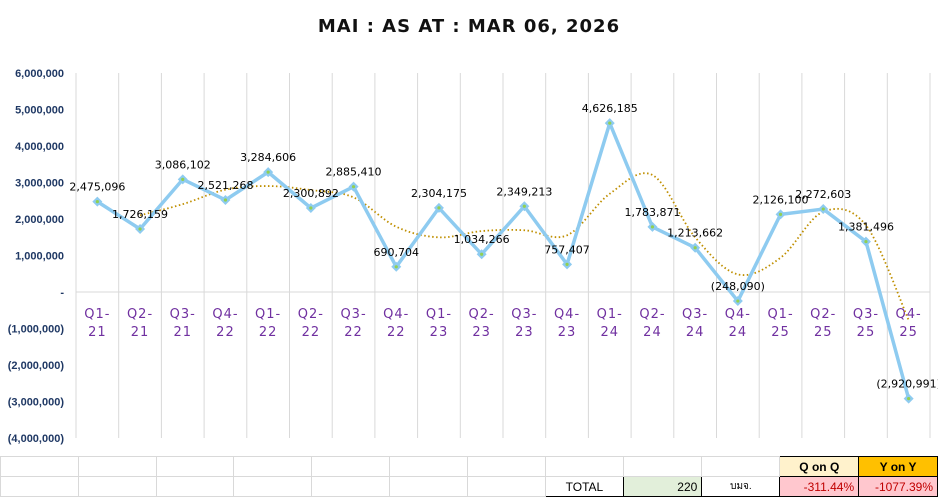  I want to click on yoy-header: Y on Y, so click(898, 466).